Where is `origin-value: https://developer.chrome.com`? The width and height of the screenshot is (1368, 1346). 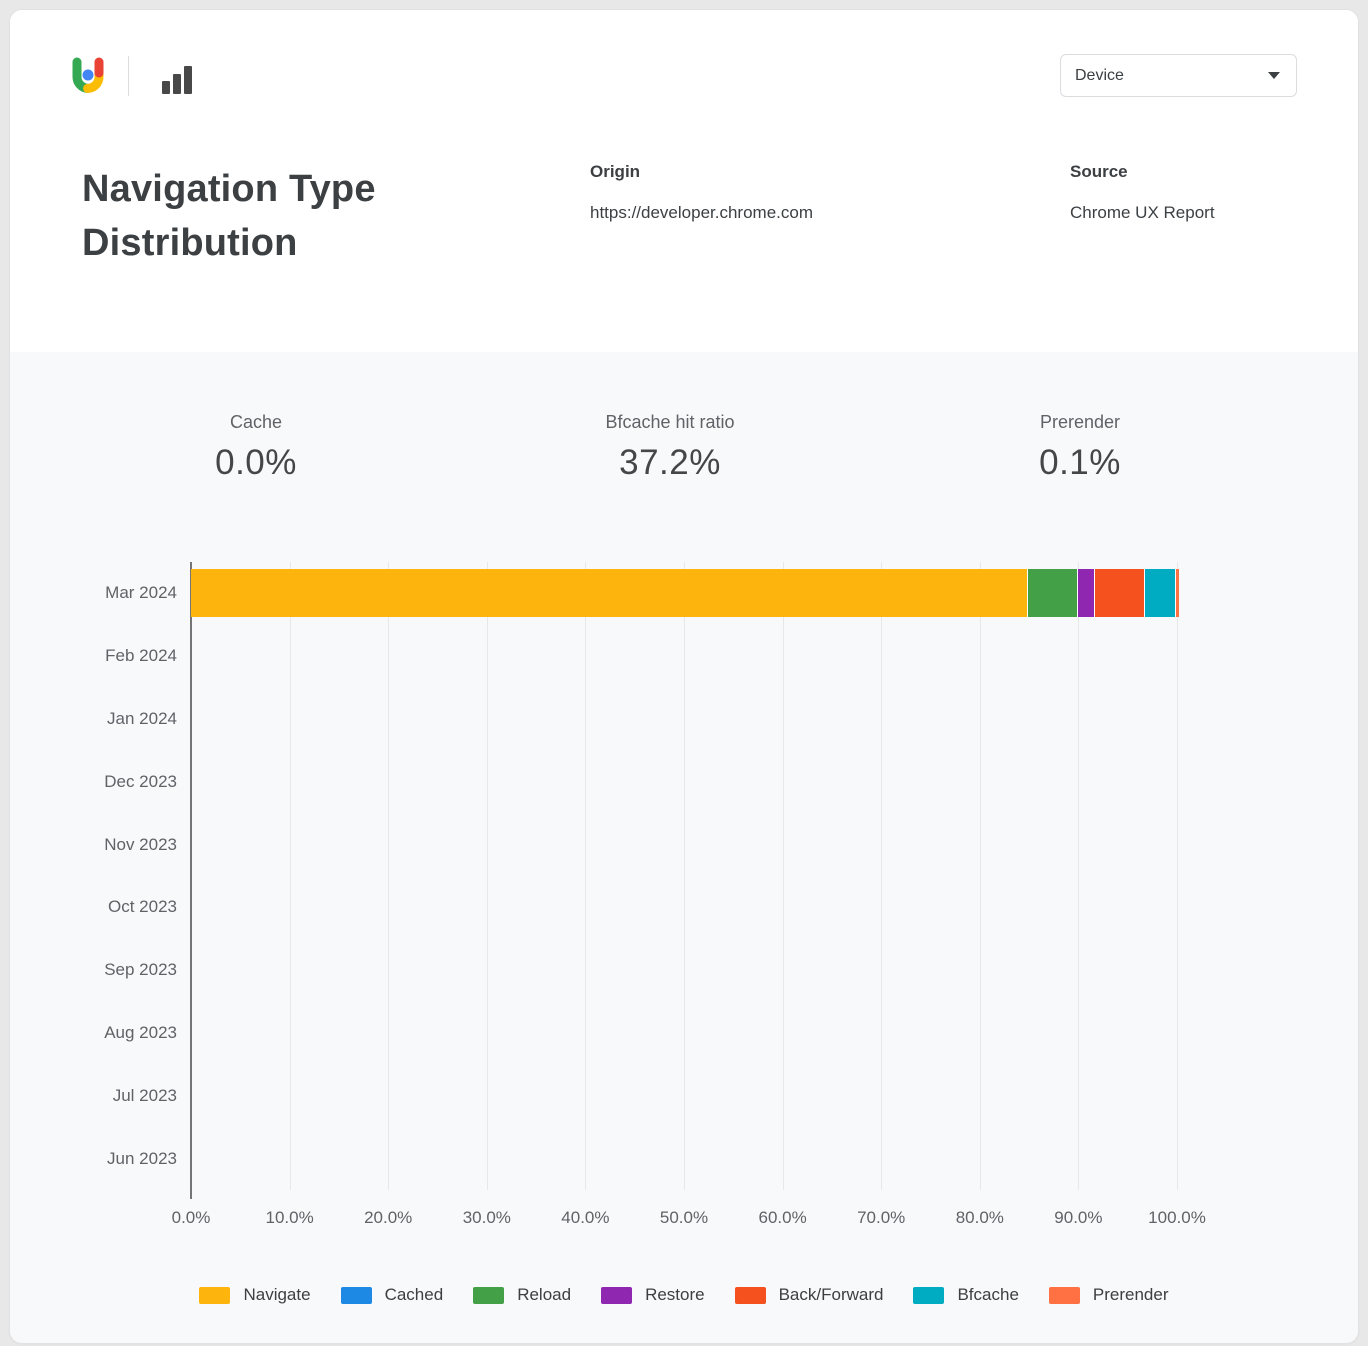 origin-value: https://developer.chrome.com is located at coordinates (702, 212).